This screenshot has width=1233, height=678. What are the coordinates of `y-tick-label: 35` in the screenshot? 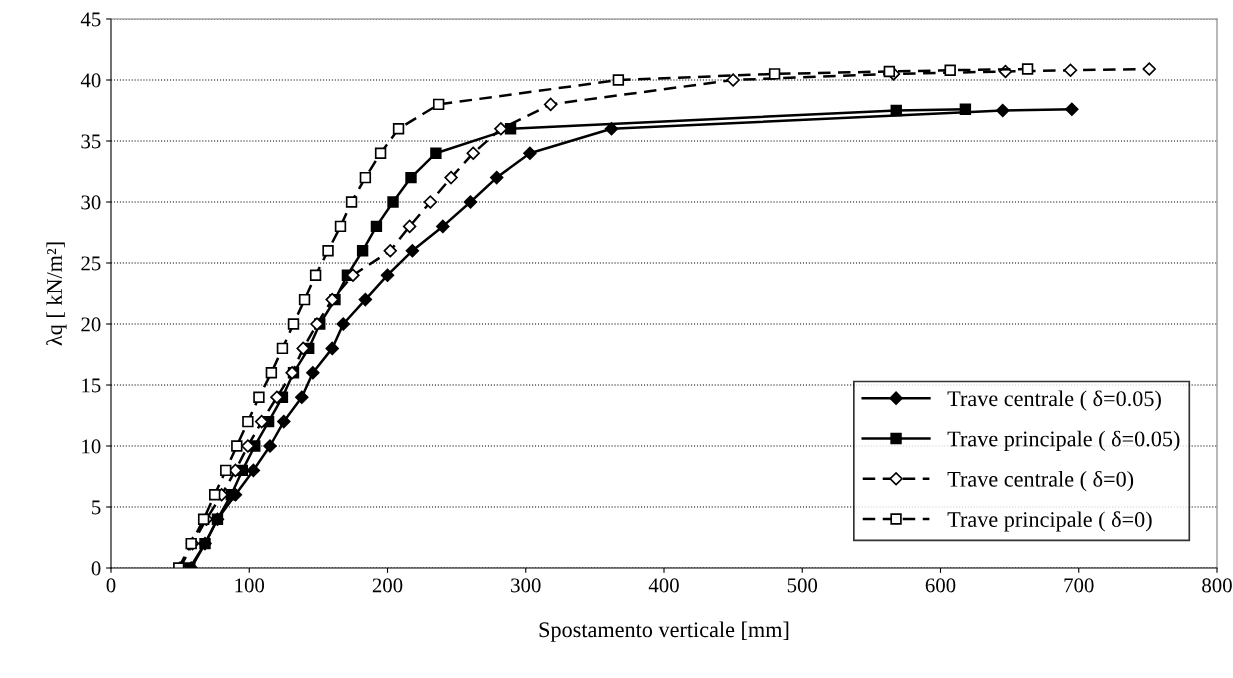 It's located at (91, 141).